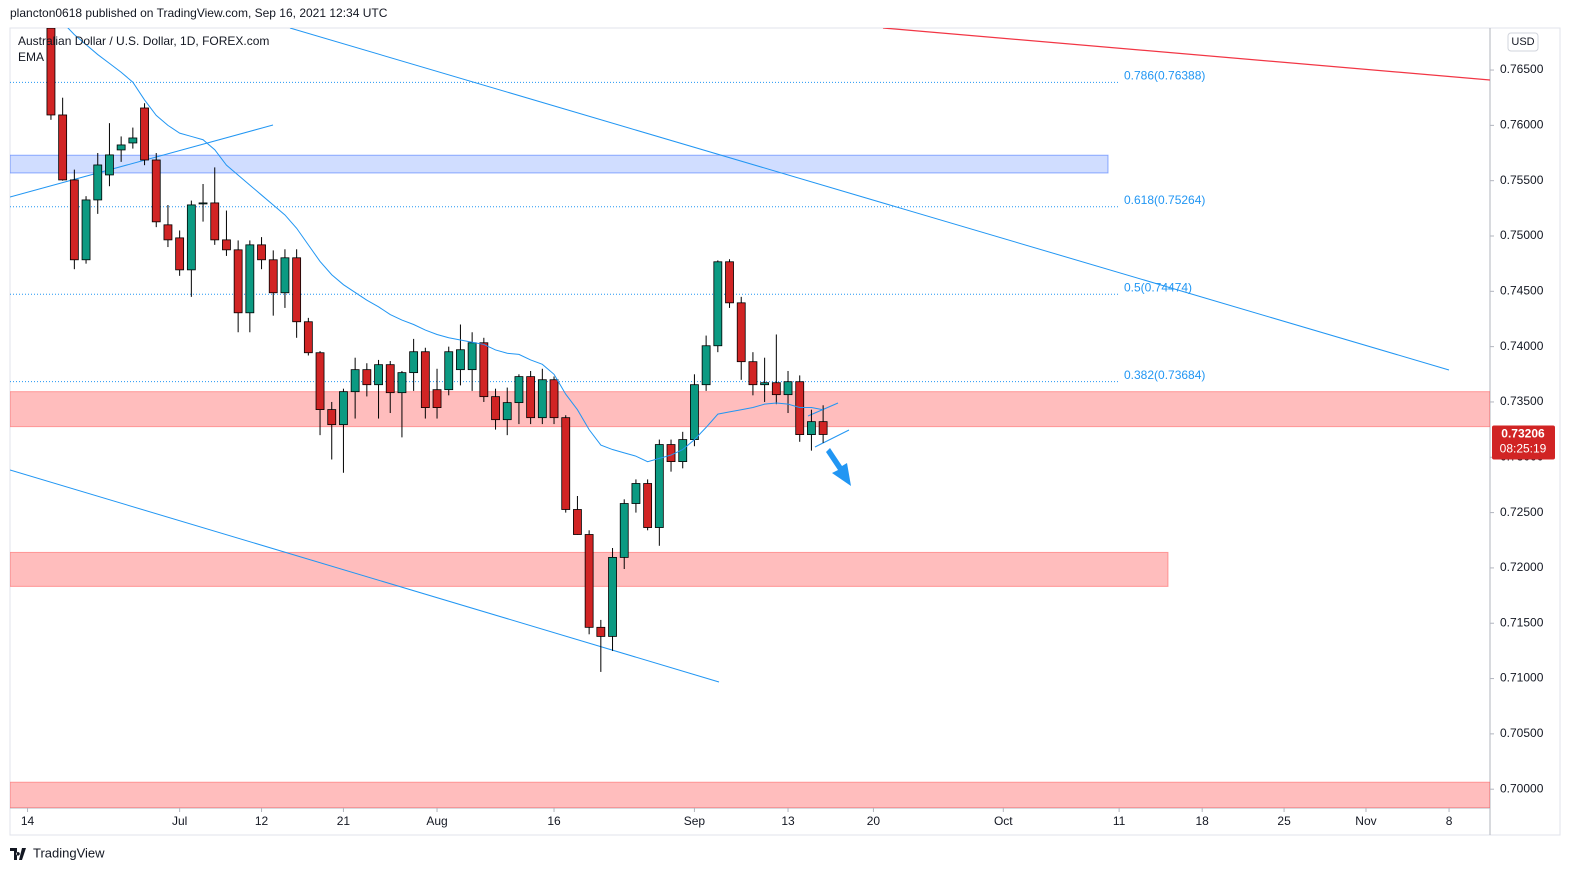 This screenshot has height=883, width=1581. I want to click on x-tick-label: 13, so click(788, 821).